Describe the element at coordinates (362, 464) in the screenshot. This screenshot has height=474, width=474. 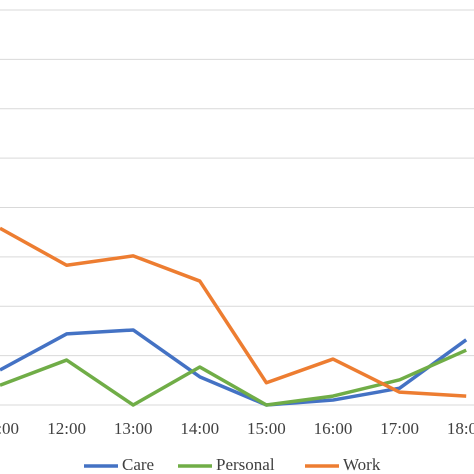
I see `legend-label: Work` at that location.